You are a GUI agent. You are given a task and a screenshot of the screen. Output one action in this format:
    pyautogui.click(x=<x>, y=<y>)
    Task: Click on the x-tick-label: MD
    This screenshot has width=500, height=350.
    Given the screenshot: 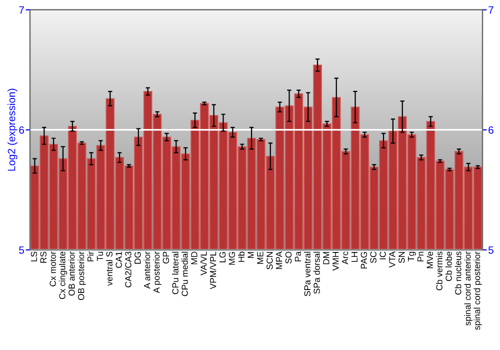 What is the action you would take?
    pyautogui.click(x=194, y=258)
    